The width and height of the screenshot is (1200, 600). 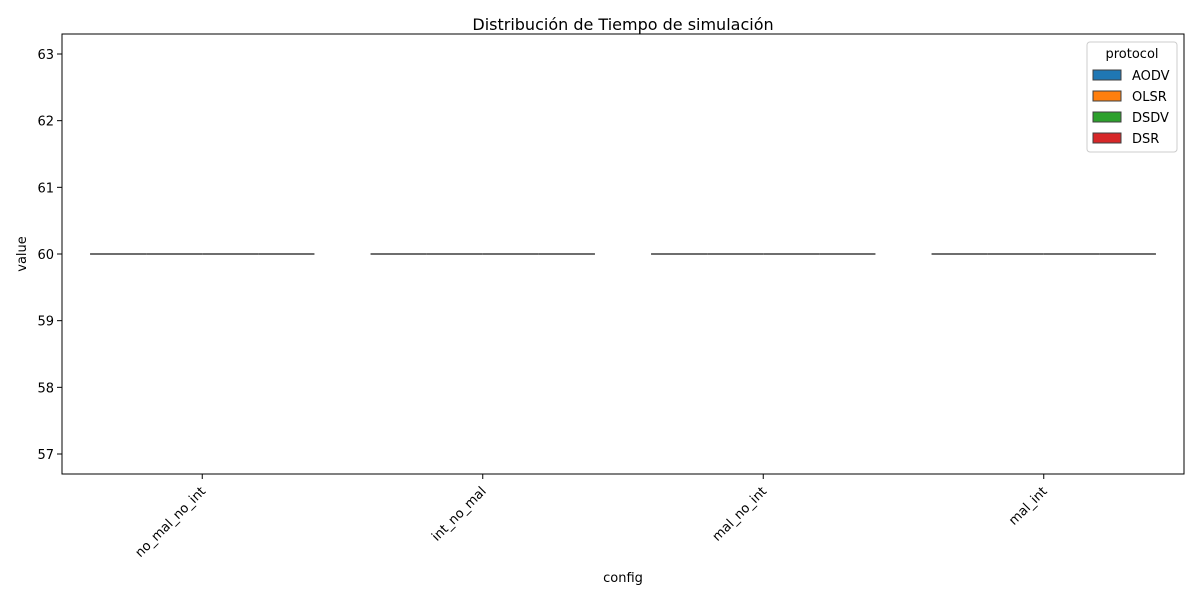 What do you see at coordinates (459, 514) in the screenshot?
I see `x-tick-label: int_no_mal` at bounding box center [459, 514].